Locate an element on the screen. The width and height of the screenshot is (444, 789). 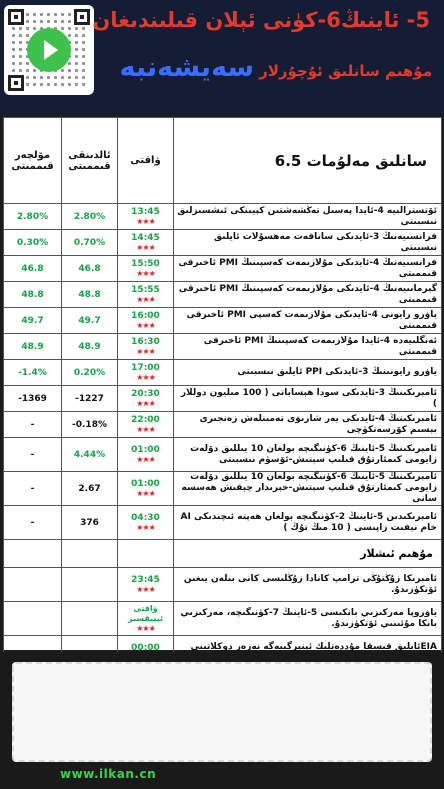
header-predicted: مۆلچەر قىممىتى is located at coordinates (32, 160).